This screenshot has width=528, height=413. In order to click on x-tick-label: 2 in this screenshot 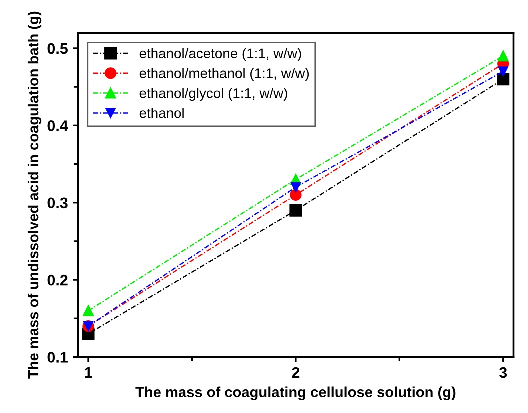, I will do `click(296, 372)`.